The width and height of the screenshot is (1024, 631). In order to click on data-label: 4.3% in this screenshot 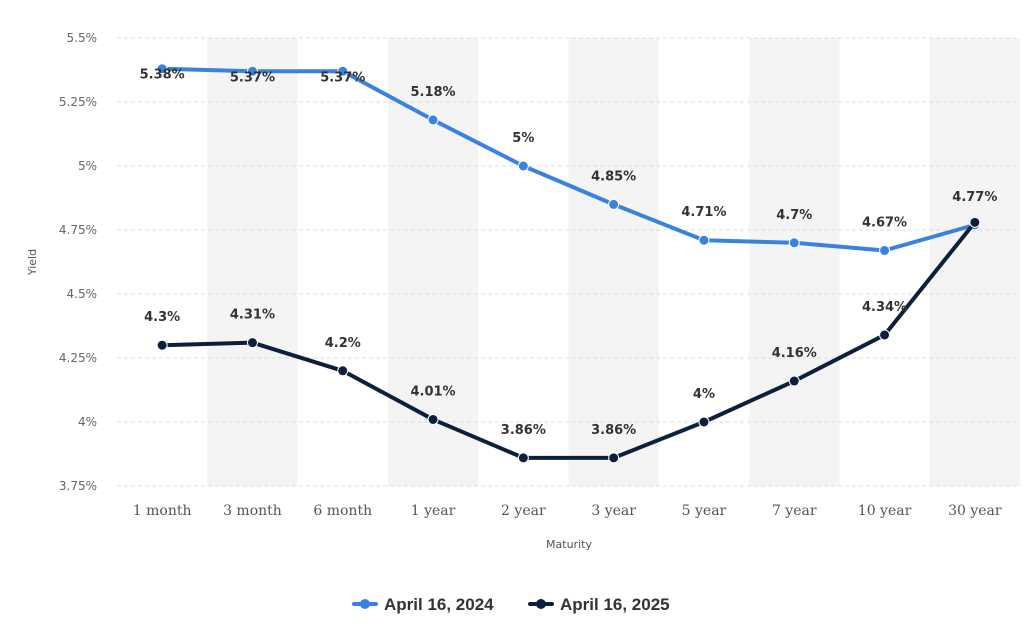, I will do `click(162, 317)`.